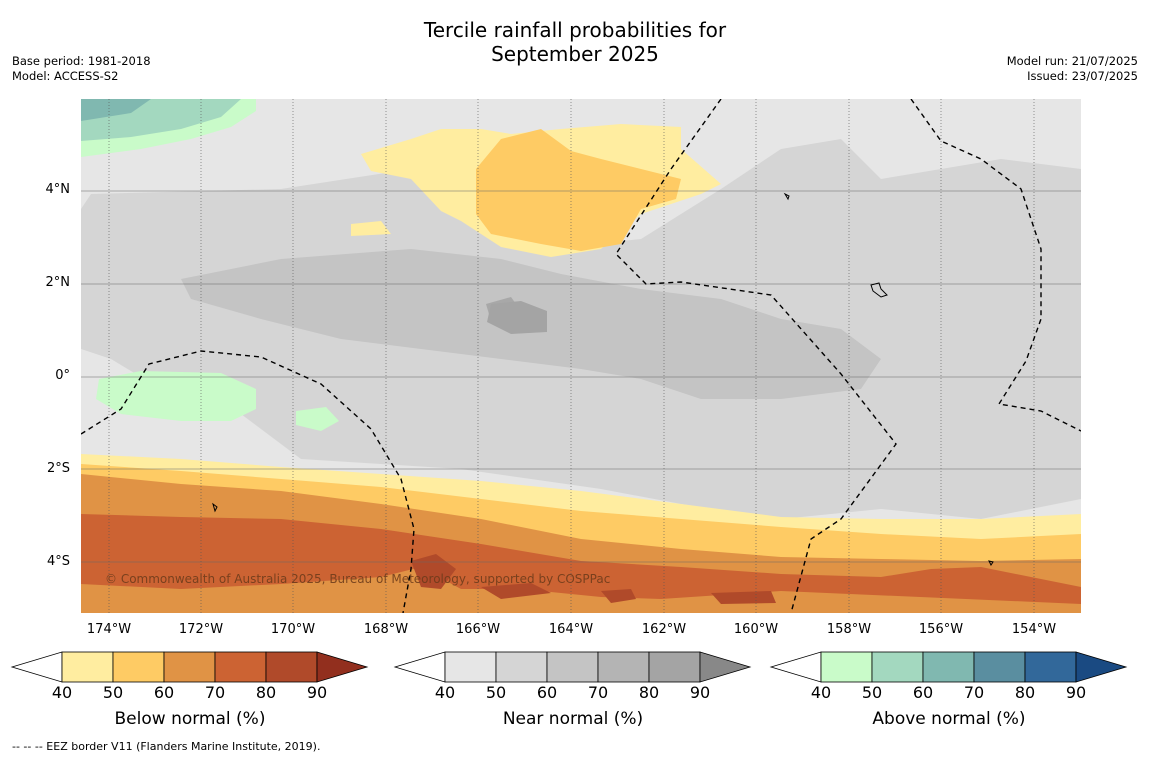 The height and width of the screenshot is (758, 1150). I want to click on lat-label-0: 0°, so click(62, 375).